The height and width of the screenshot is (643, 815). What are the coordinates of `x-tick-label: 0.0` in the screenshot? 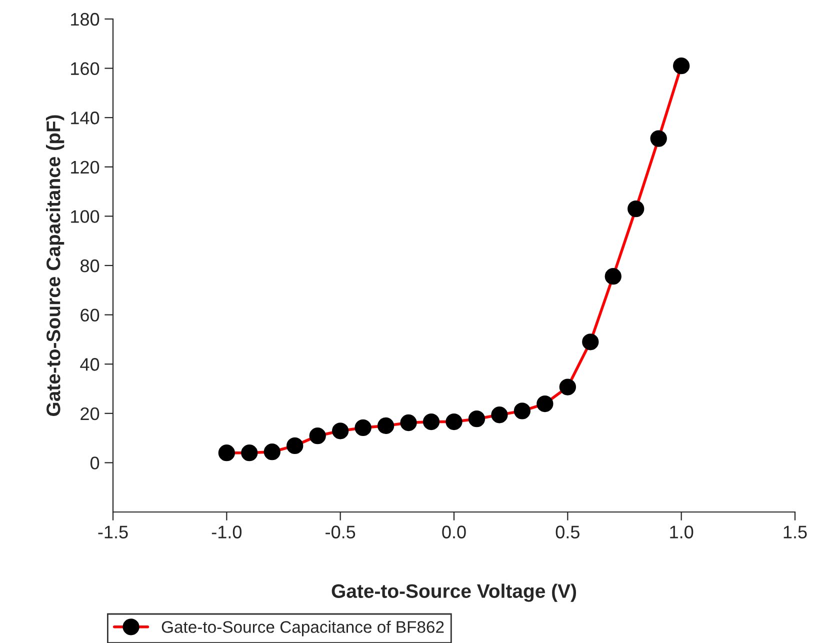 It's located at (454, 532).